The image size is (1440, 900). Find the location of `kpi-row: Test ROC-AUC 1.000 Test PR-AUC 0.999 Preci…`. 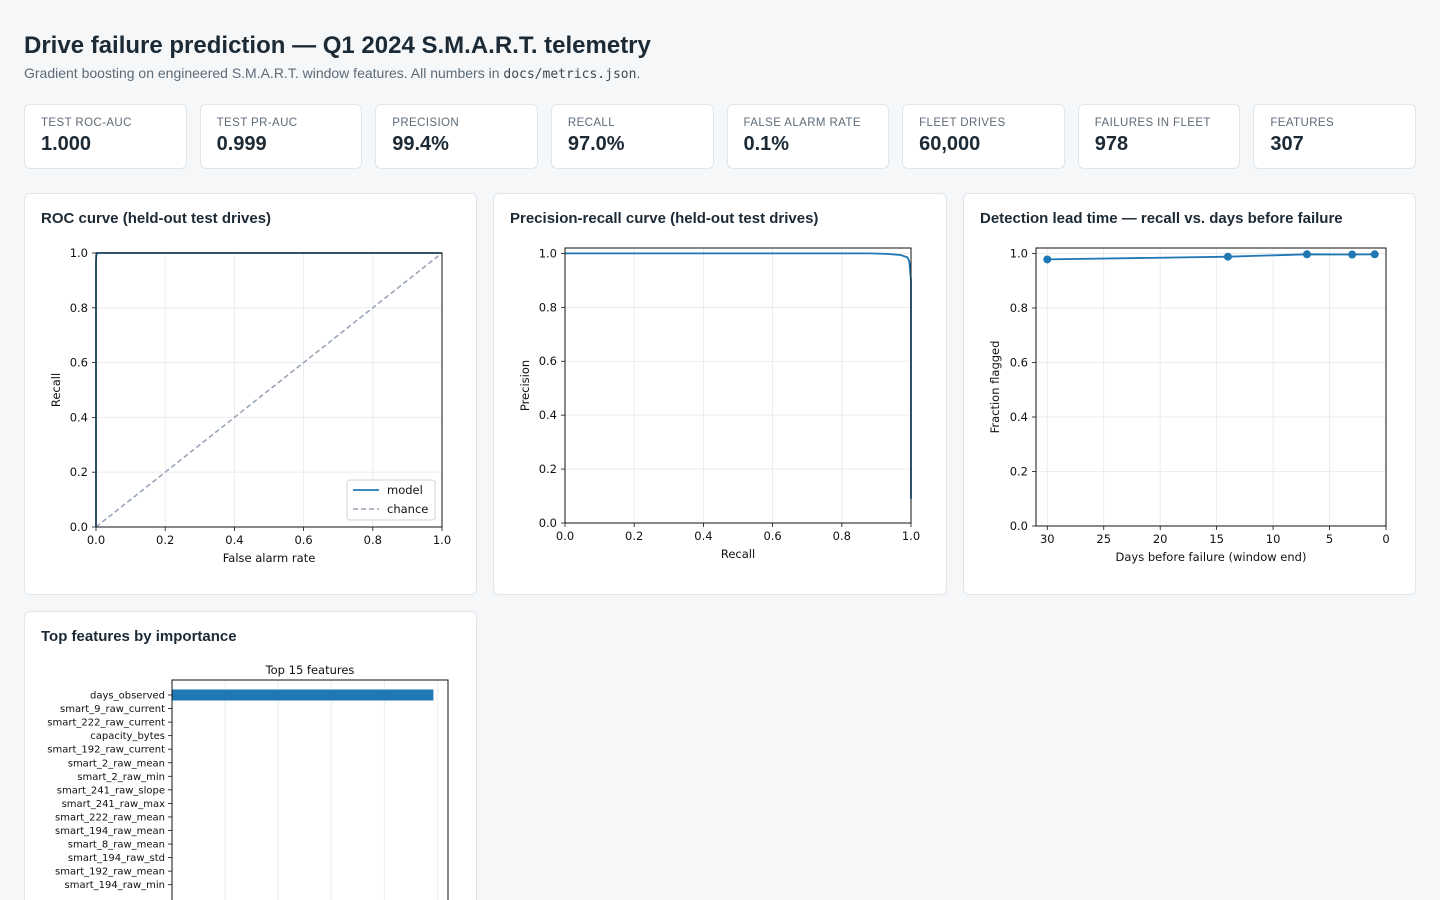

kpi-row: Test ROC-AUC 1.000 Test PR-AUC 0.999 Preci… is located at coordinates (720, 136).